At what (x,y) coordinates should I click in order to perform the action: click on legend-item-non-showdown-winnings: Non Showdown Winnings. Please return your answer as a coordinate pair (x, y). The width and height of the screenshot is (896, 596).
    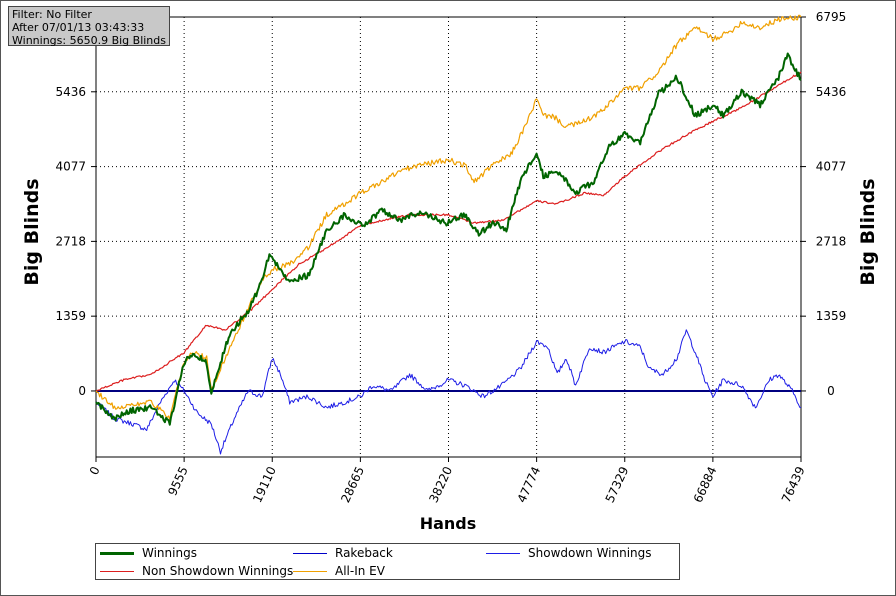
    Looking at the image, I should click on (196, 571).